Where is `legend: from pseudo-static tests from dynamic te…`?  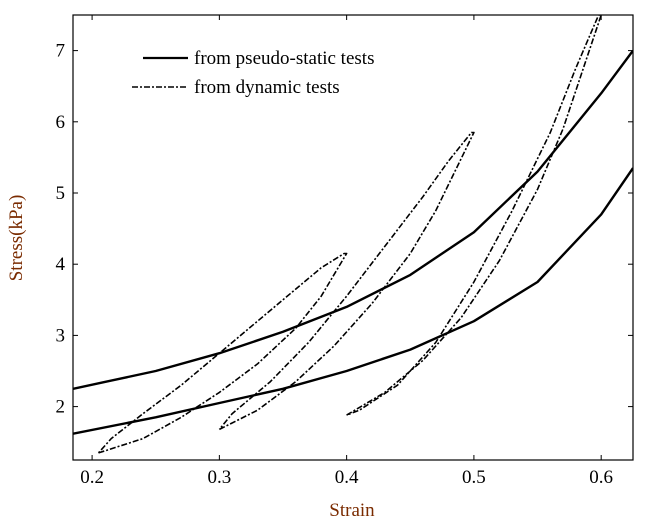 legend: from pseudo-static tests from dynamic te… is located at coordinates (253, 73).